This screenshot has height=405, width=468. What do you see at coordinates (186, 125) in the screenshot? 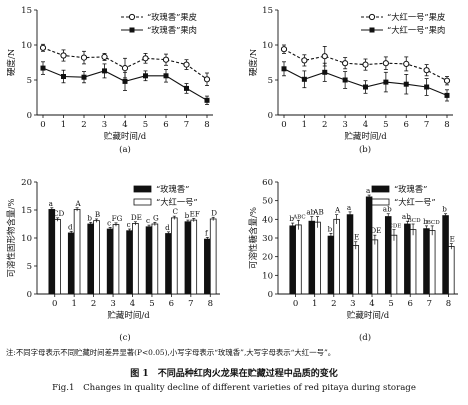
I see `x-tick-label: 7` at bounding box center [186, 125].